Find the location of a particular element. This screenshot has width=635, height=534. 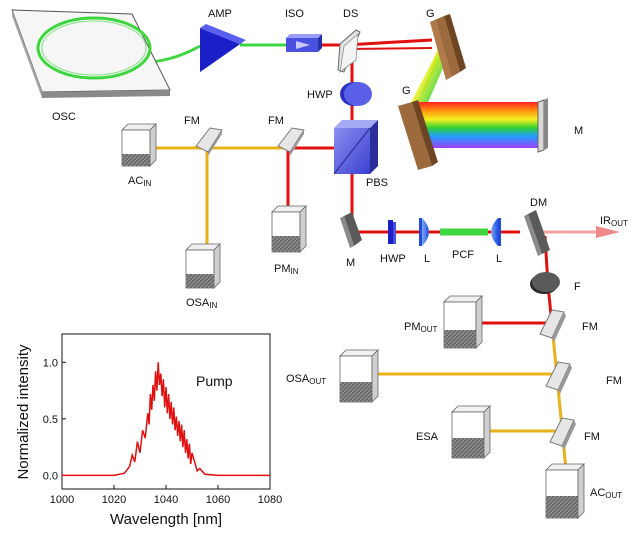

plot-frame is located at coordinates (166, 411).